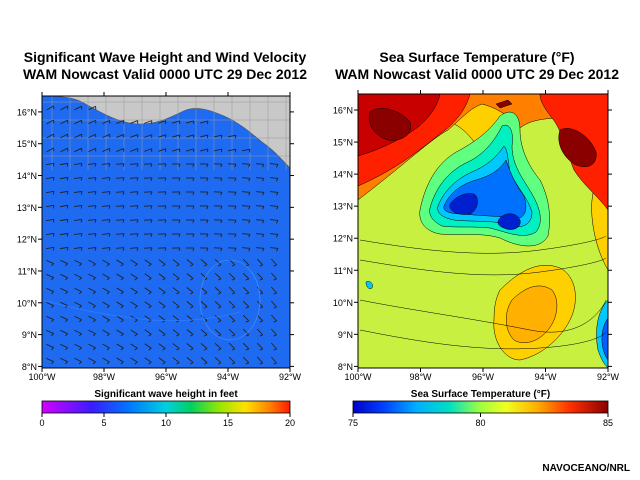 Image resolution: width=640 pixels, height=480 pixels. Describe the element at coordinates (345, 367) in the screenshot. I see `right-lat-label: 8°N` at that location.